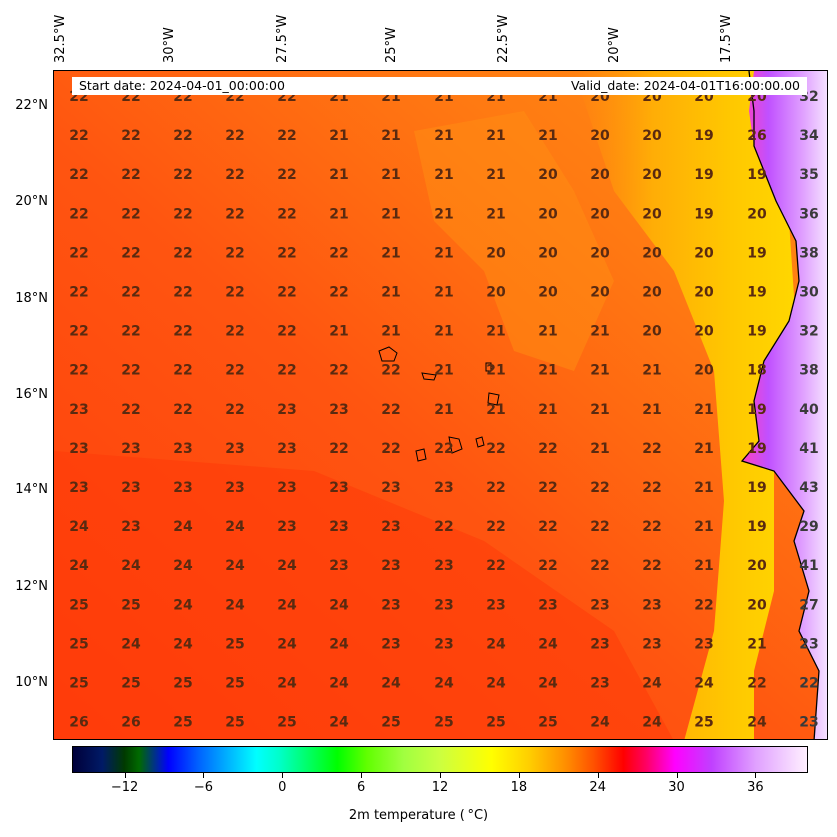  I want to click on colorbar-tick-label: 30, so click(676, 787).